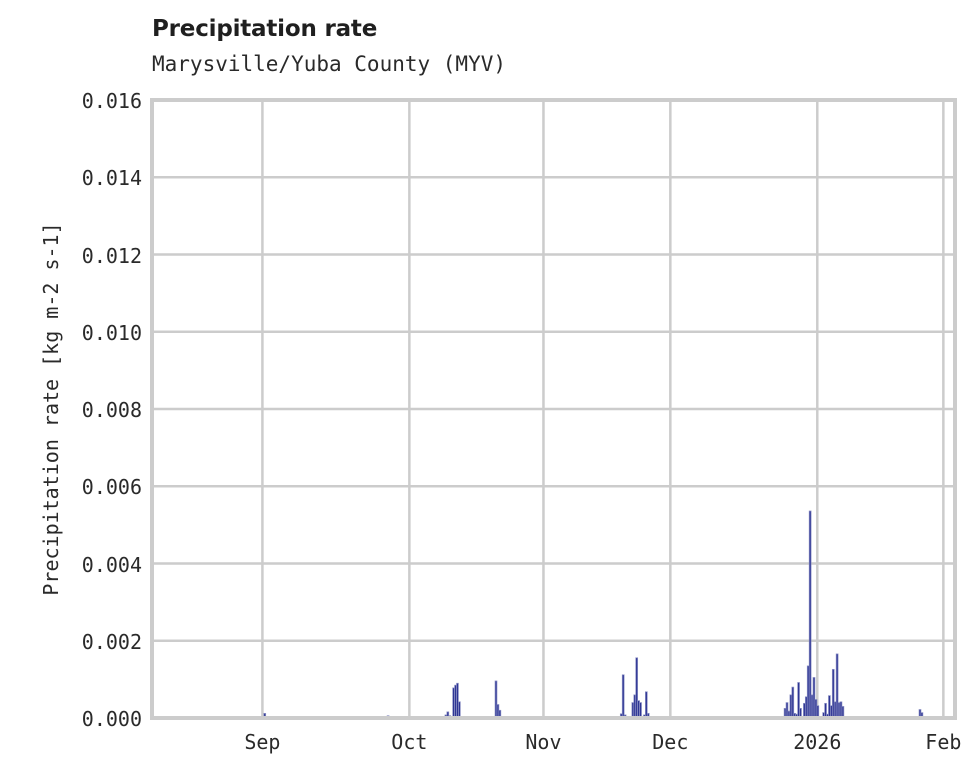 The height and width of the screenshot is (780, 980). I want to click on y-tick-label: 0.008, so click(111, 410).